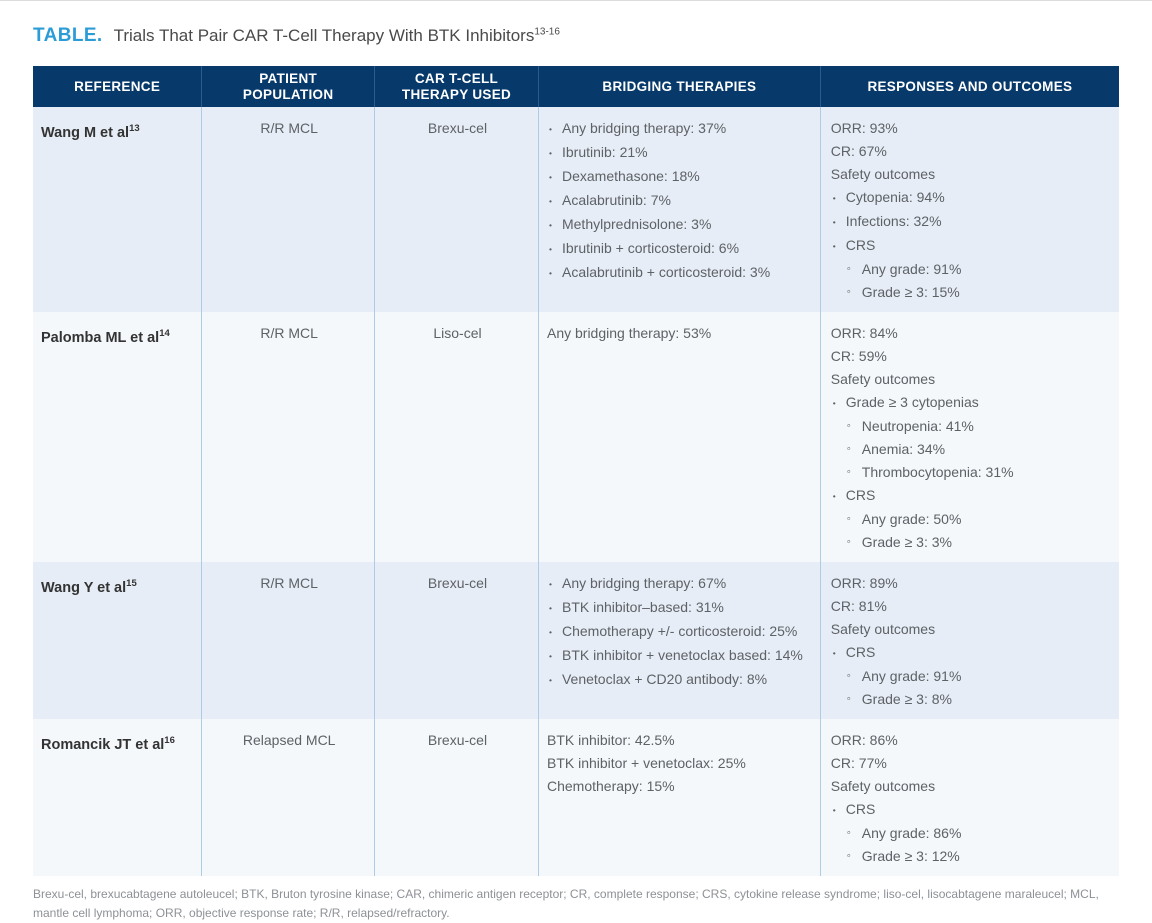 This screenshot has width=1152, height=923. I want to click on cell-therapy: Liso-cel, so click(456, 437).